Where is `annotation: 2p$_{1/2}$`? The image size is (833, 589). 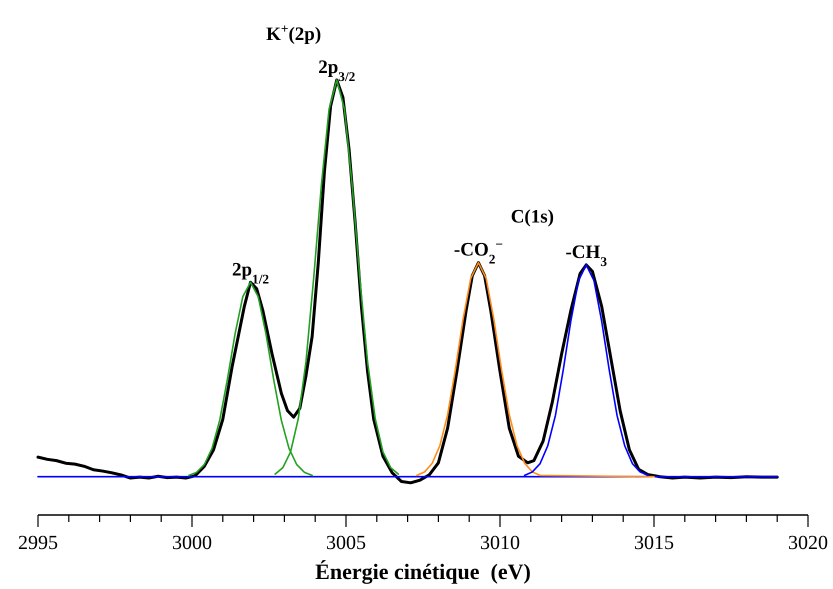 annotation: 2p$_{1/2}$ is located at coordinates (251, 272).